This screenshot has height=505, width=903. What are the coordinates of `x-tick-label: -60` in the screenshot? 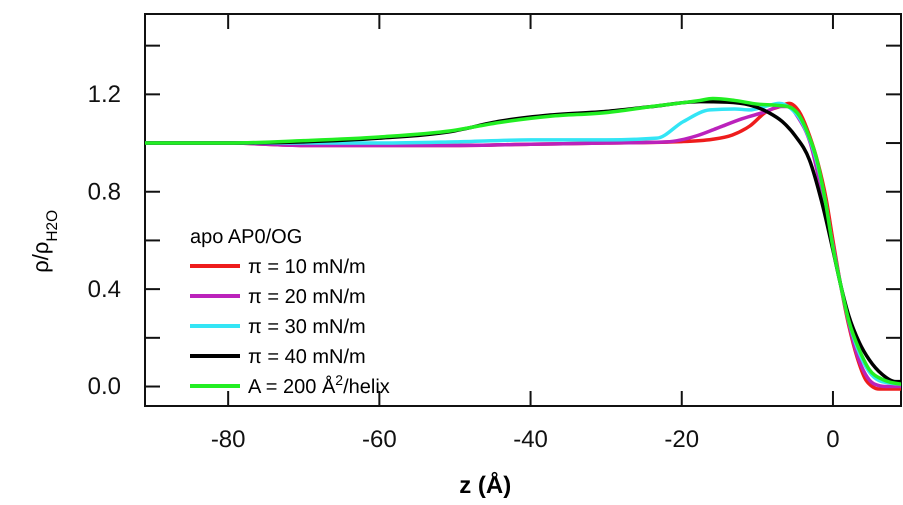 It's located at (379, 440).